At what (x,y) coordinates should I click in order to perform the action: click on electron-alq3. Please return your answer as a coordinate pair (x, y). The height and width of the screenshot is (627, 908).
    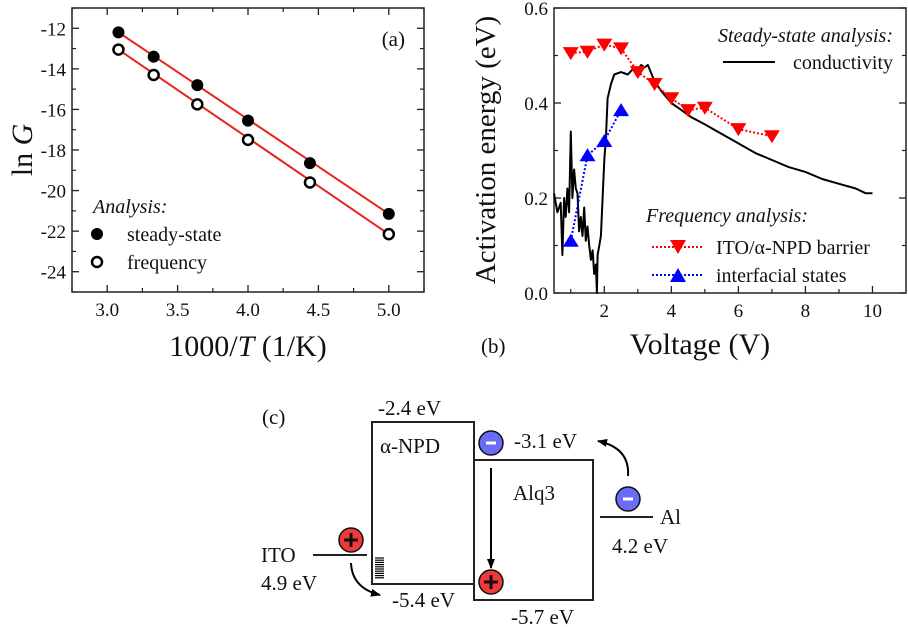
    Looking at the image, I should click on (491, 443).